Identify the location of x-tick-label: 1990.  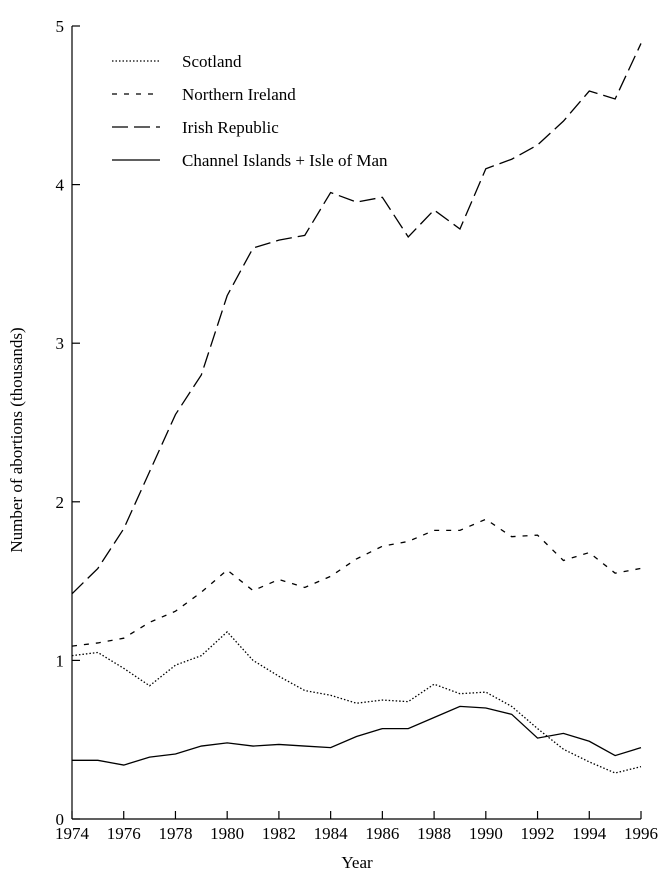
(486, 833).